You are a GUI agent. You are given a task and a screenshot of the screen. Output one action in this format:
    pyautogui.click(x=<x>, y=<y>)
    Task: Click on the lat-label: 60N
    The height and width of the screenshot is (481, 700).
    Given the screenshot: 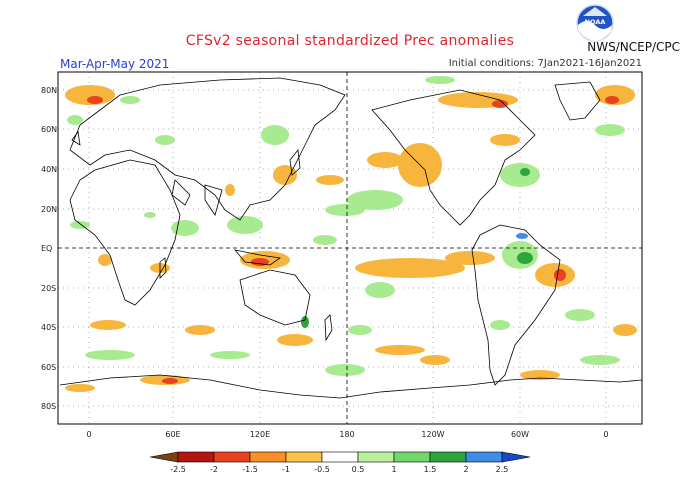 What is the action you would take?
    pyautogui.click(x=49, y=129)
    